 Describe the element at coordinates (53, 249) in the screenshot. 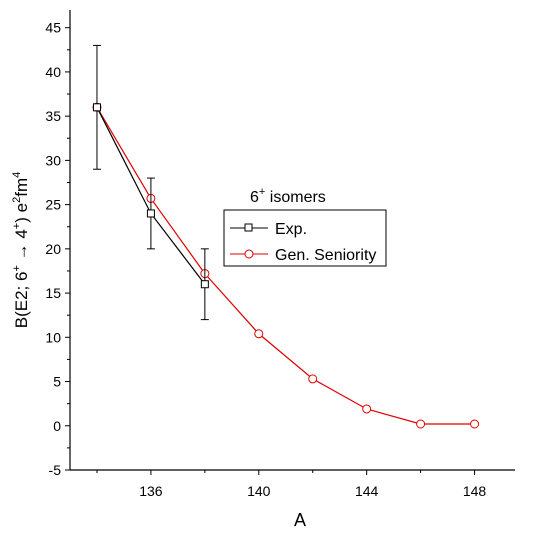

I see `y-tick-label: 20` at that location.